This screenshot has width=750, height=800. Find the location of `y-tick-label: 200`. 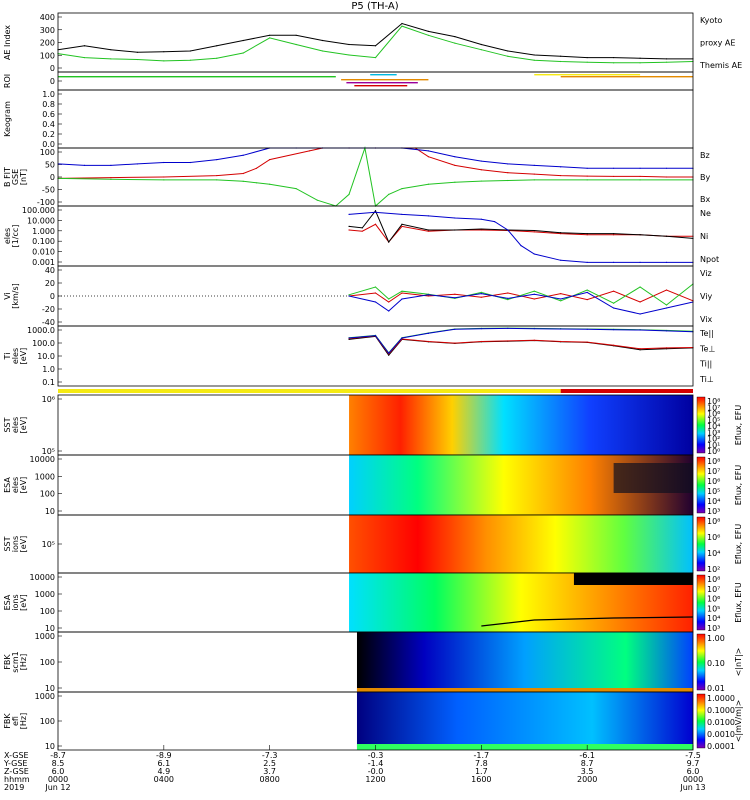

y-tick-label: 200 is located at coordinates (47, 43).